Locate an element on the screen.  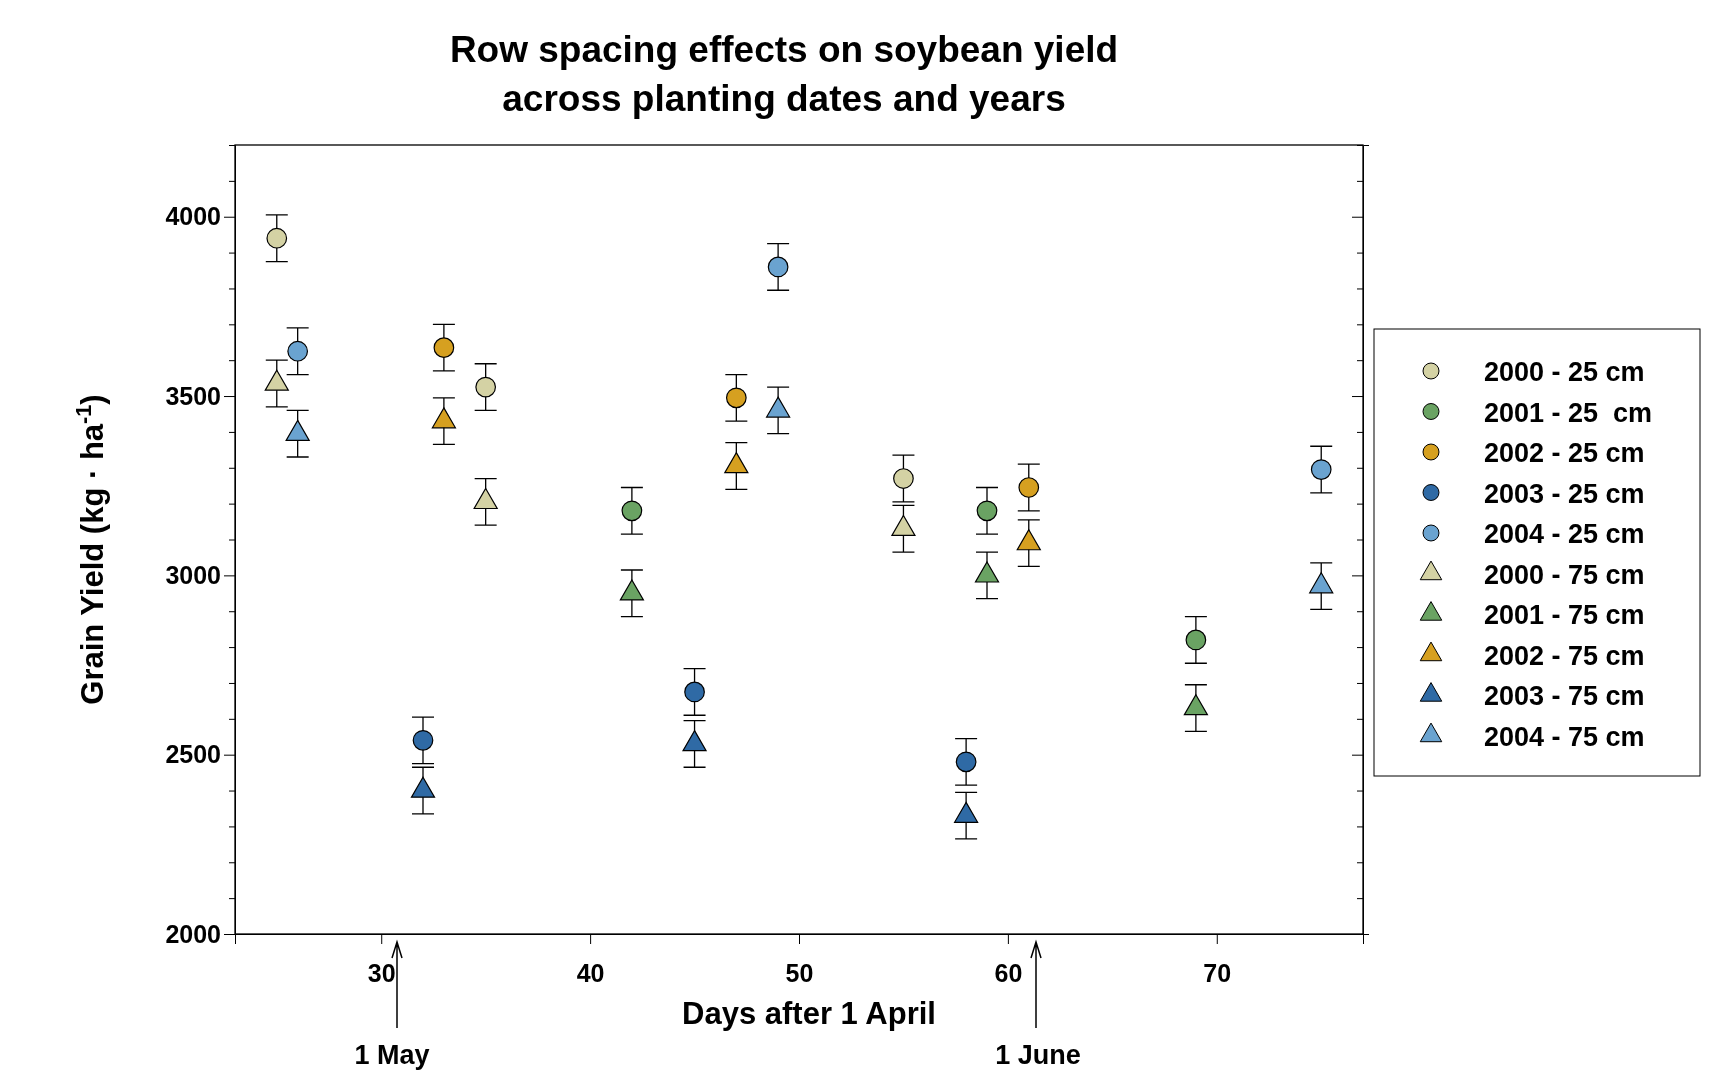
legend-label: 2003 - 75 cm is located at coordinates (1564, 696).